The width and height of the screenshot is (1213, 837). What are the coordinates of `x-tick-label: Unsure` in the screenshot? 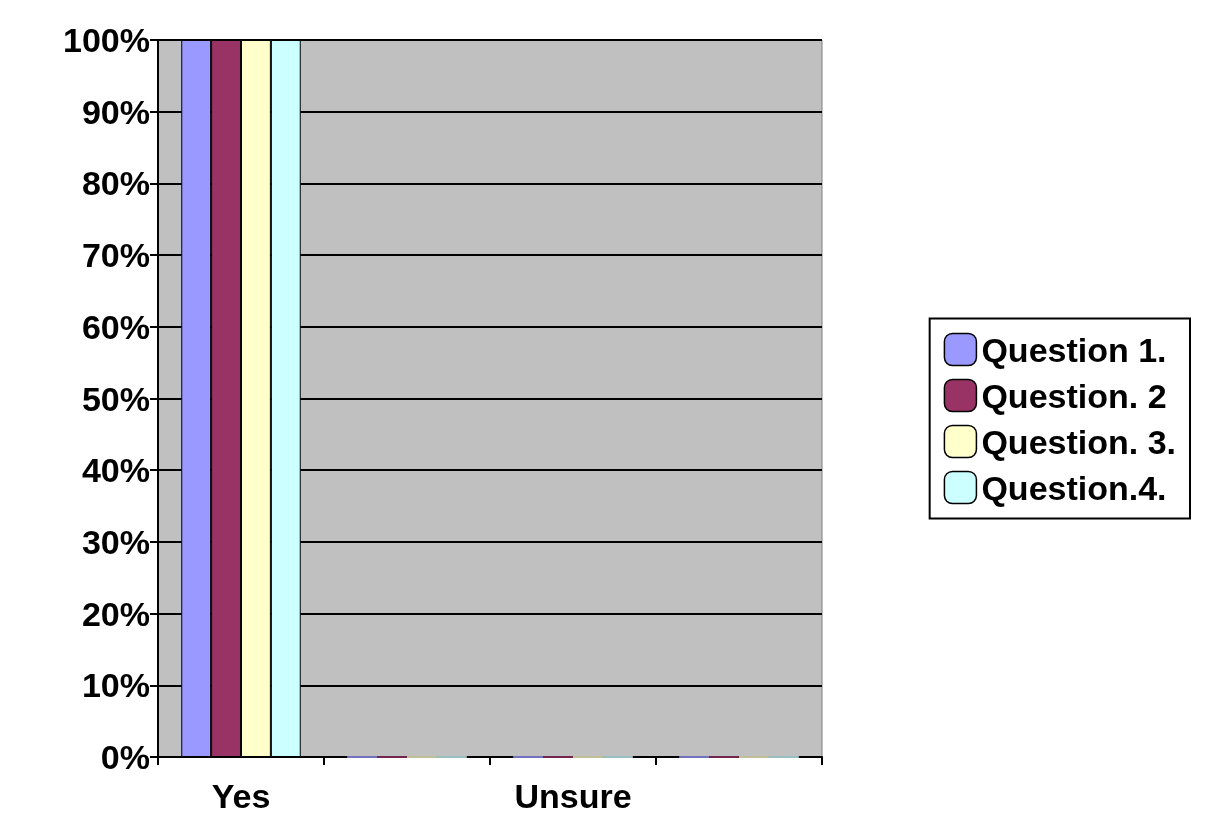 It's located at (573, 796).